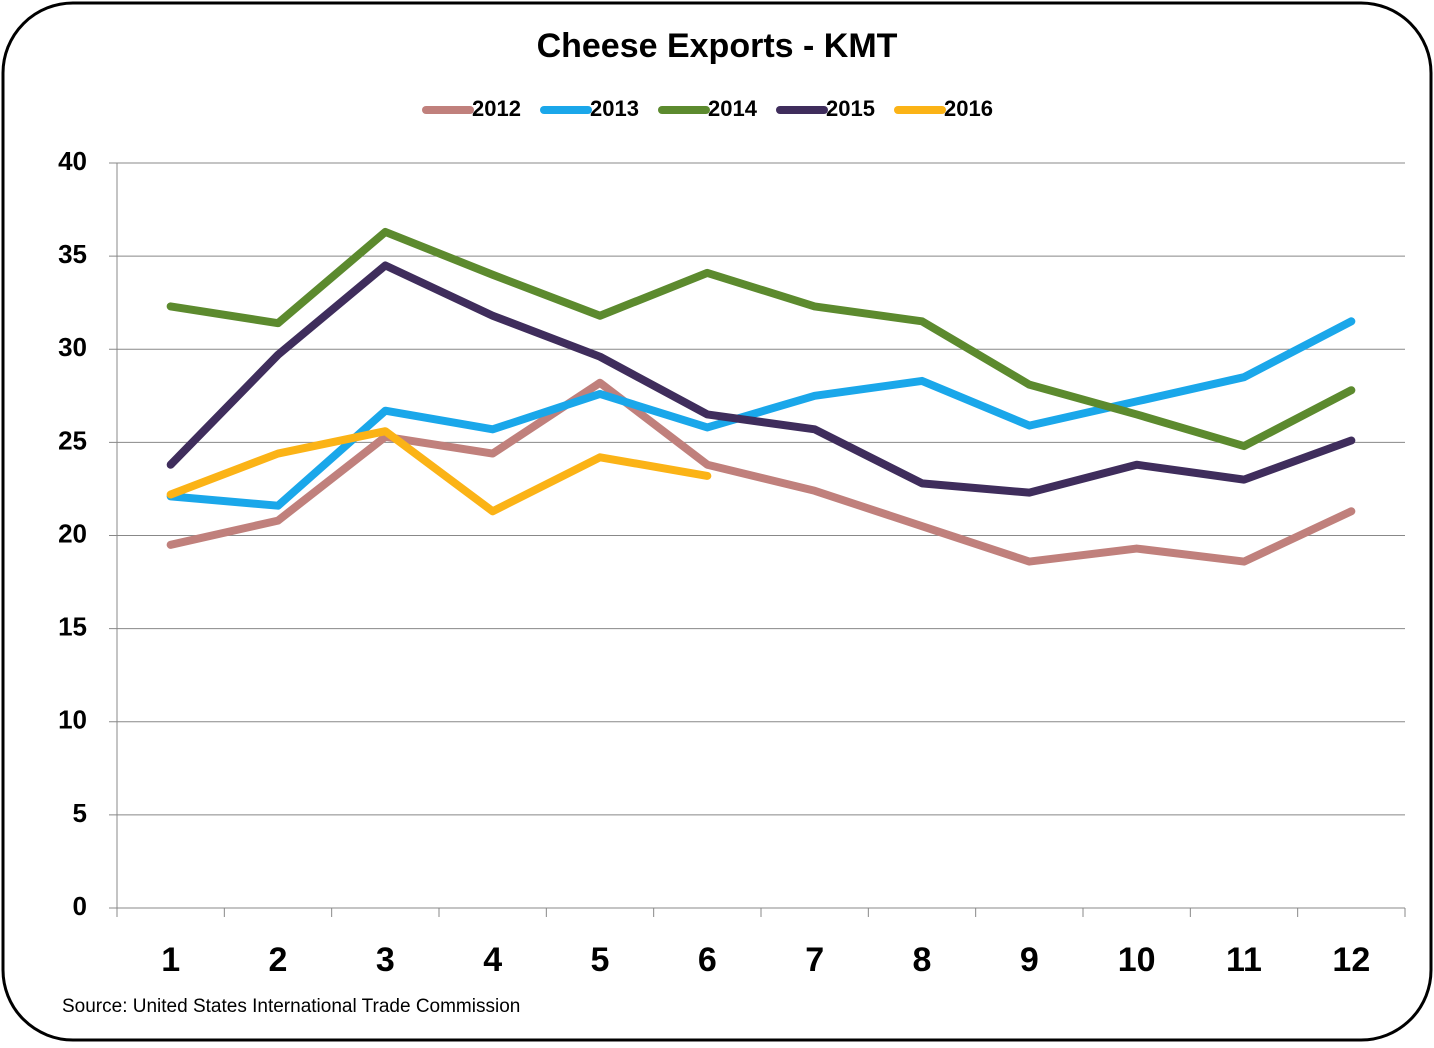 Image resolution: width=1434 pixels, height=1048 pixels. I want to click on y-tick-label: 25, so click(72, 440).